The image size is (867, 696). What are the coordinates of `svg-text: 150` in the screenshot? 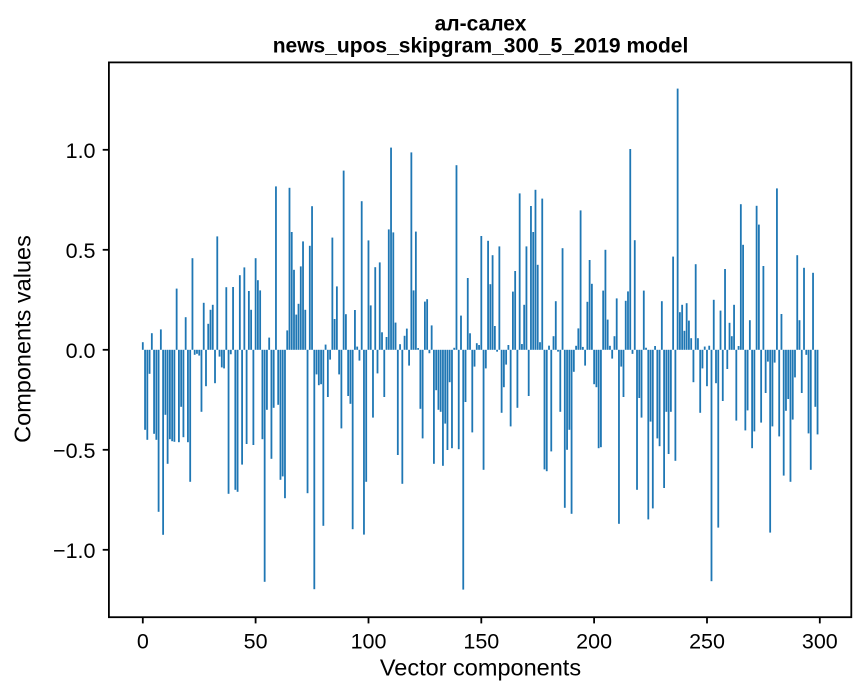 It's located at (481, 642).